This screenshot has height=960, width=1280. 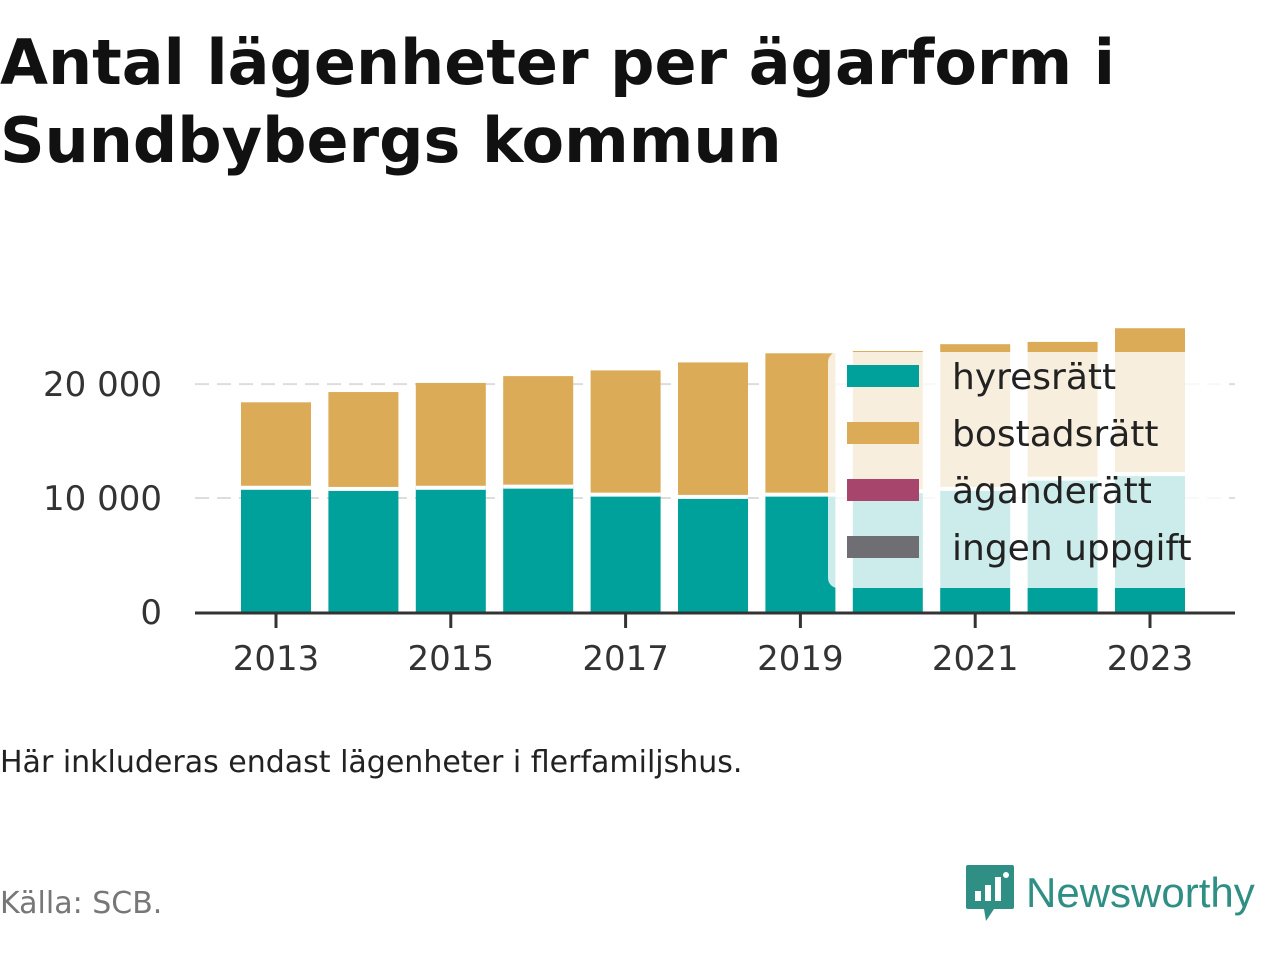 I want to click on y-tick-label: 20 000, so click(x=102, y=385).